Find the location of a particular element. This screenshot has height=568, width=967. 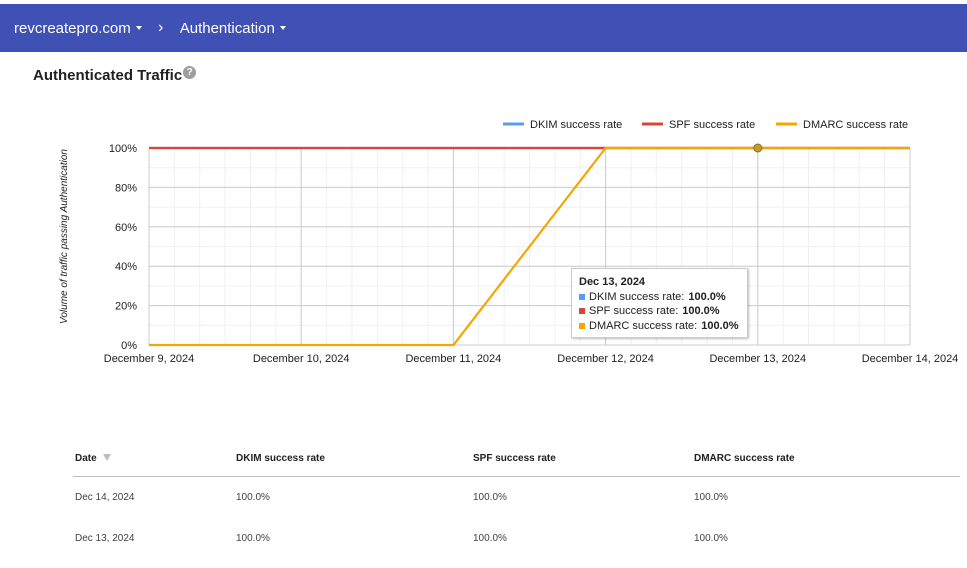

tooltip-swatch-dmarc is located at coordinates (582, 325).